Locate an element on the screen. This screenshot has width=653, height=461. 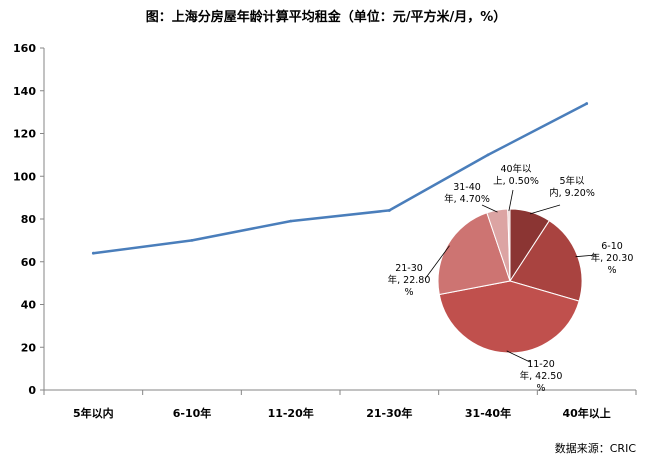
y-tick-label: 80 is located at coordinates (29, 219).